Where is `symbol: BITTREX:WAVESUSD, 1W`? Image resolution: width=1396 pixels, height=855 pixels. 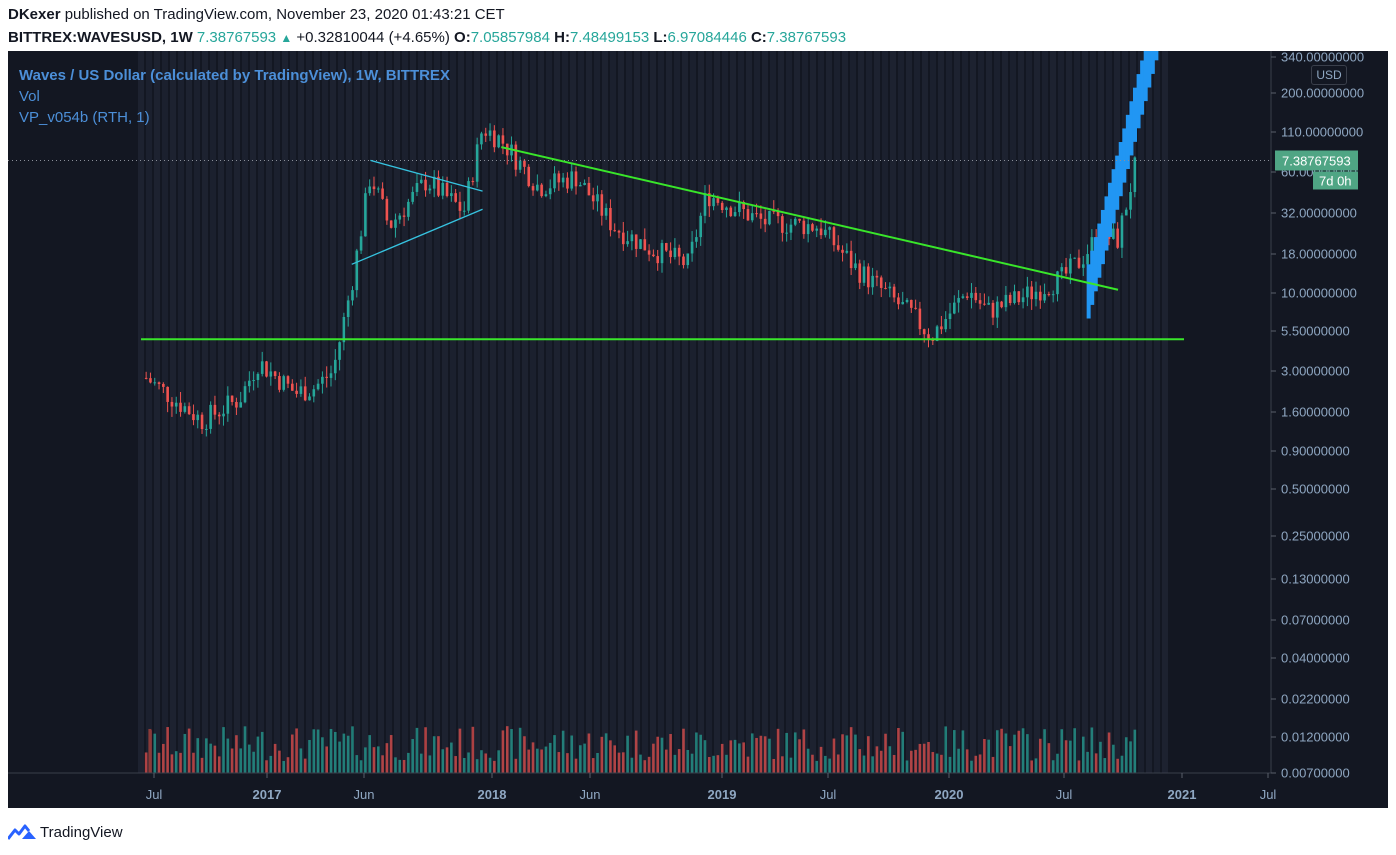
symbol: BITTREX:WAVESUSD, 1W is located at coordinates (100, 37).